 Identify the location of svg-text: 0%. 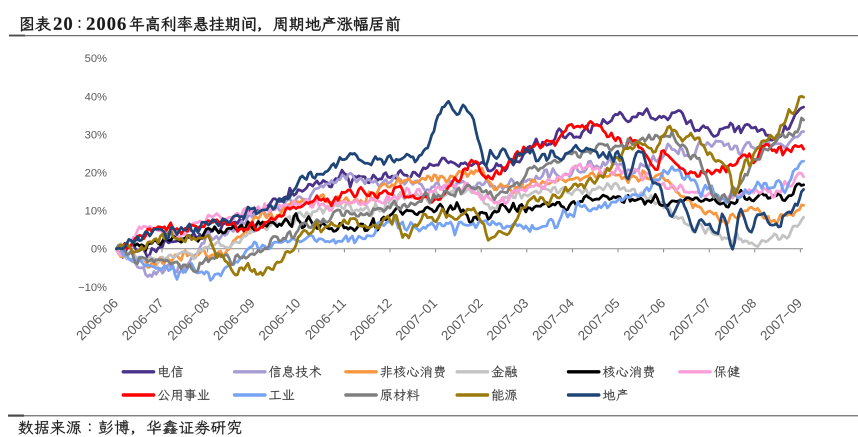
(99, 250).